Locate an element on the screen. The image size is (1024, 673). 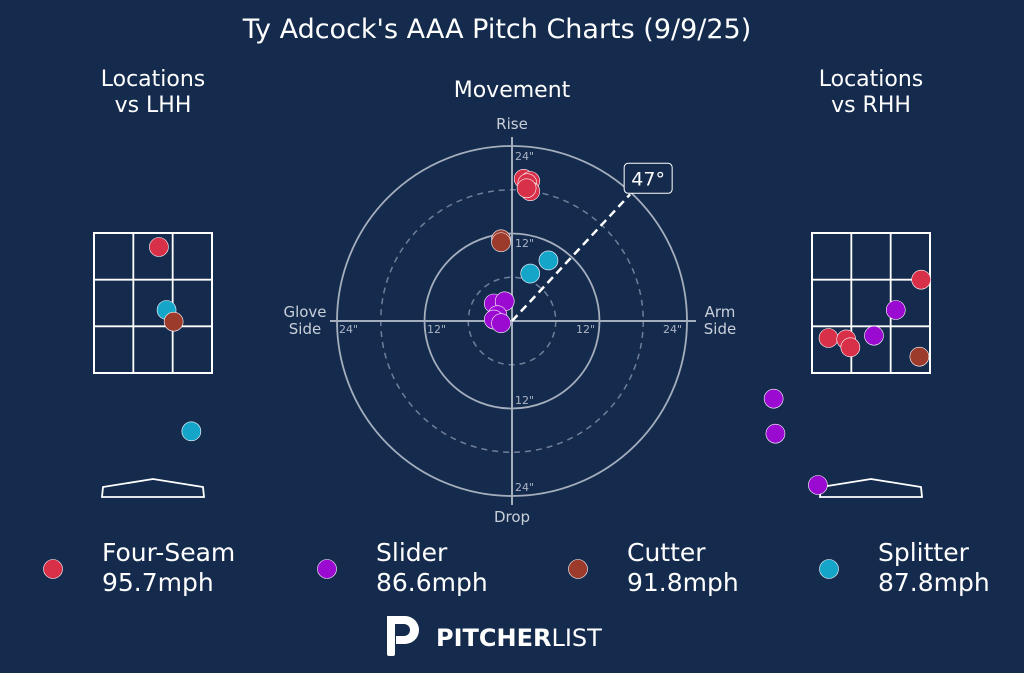
svg-text: PITCHERLIST is located at coordinates (519, 638).